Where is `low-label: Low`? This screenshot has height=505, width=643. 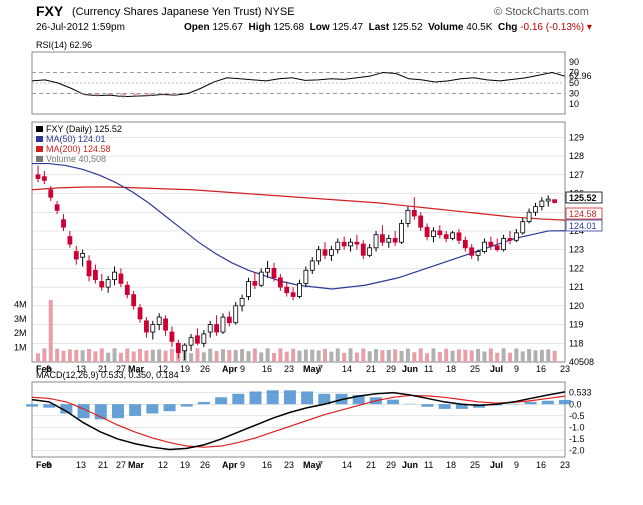 low-label: Low is located at coordinates (319, 27).